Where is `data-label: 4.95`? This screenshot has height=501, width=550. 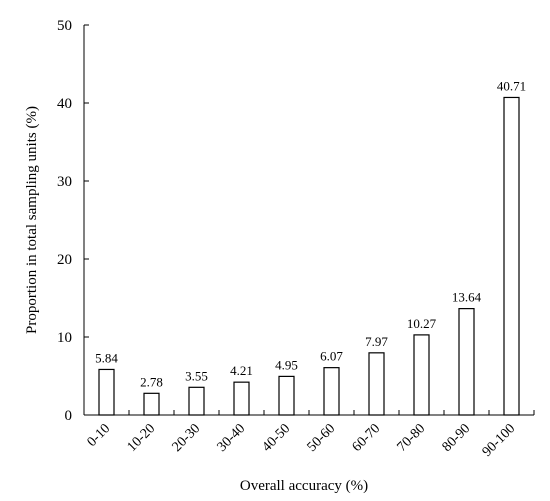
data-label: 4.95 is located at coordinates (286, 364).